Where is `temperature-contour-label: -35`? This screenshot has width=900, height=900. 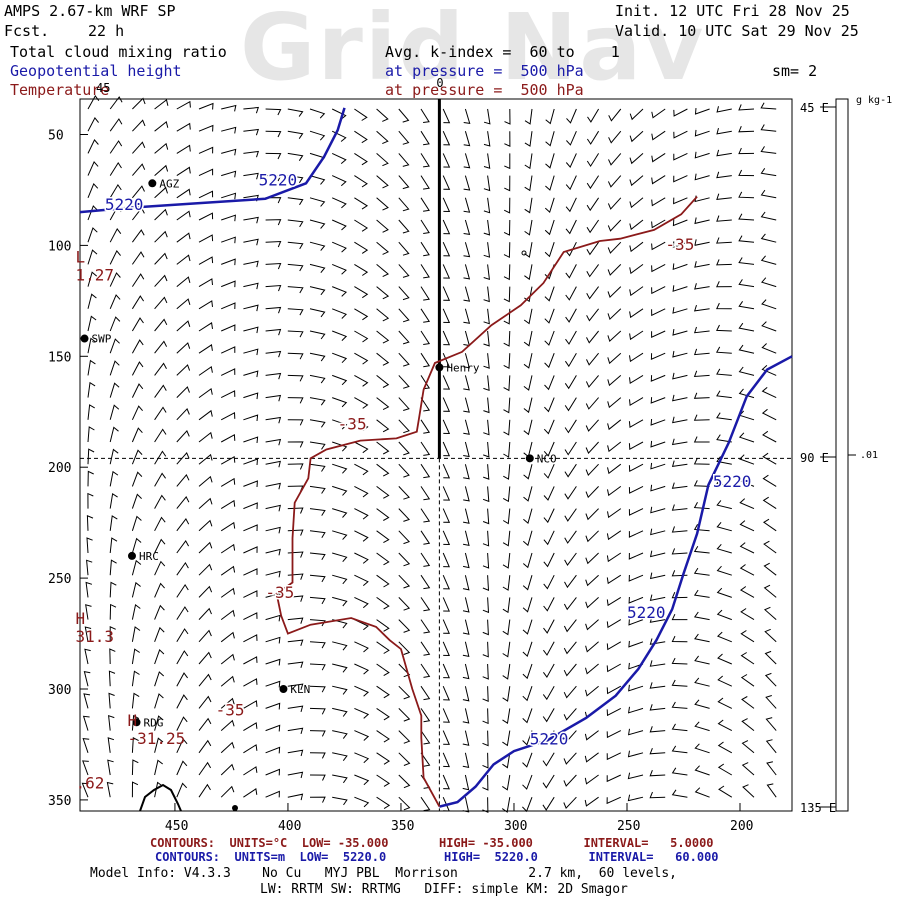
temperature-contour-label: -35 is located at coordinates (679, 244).